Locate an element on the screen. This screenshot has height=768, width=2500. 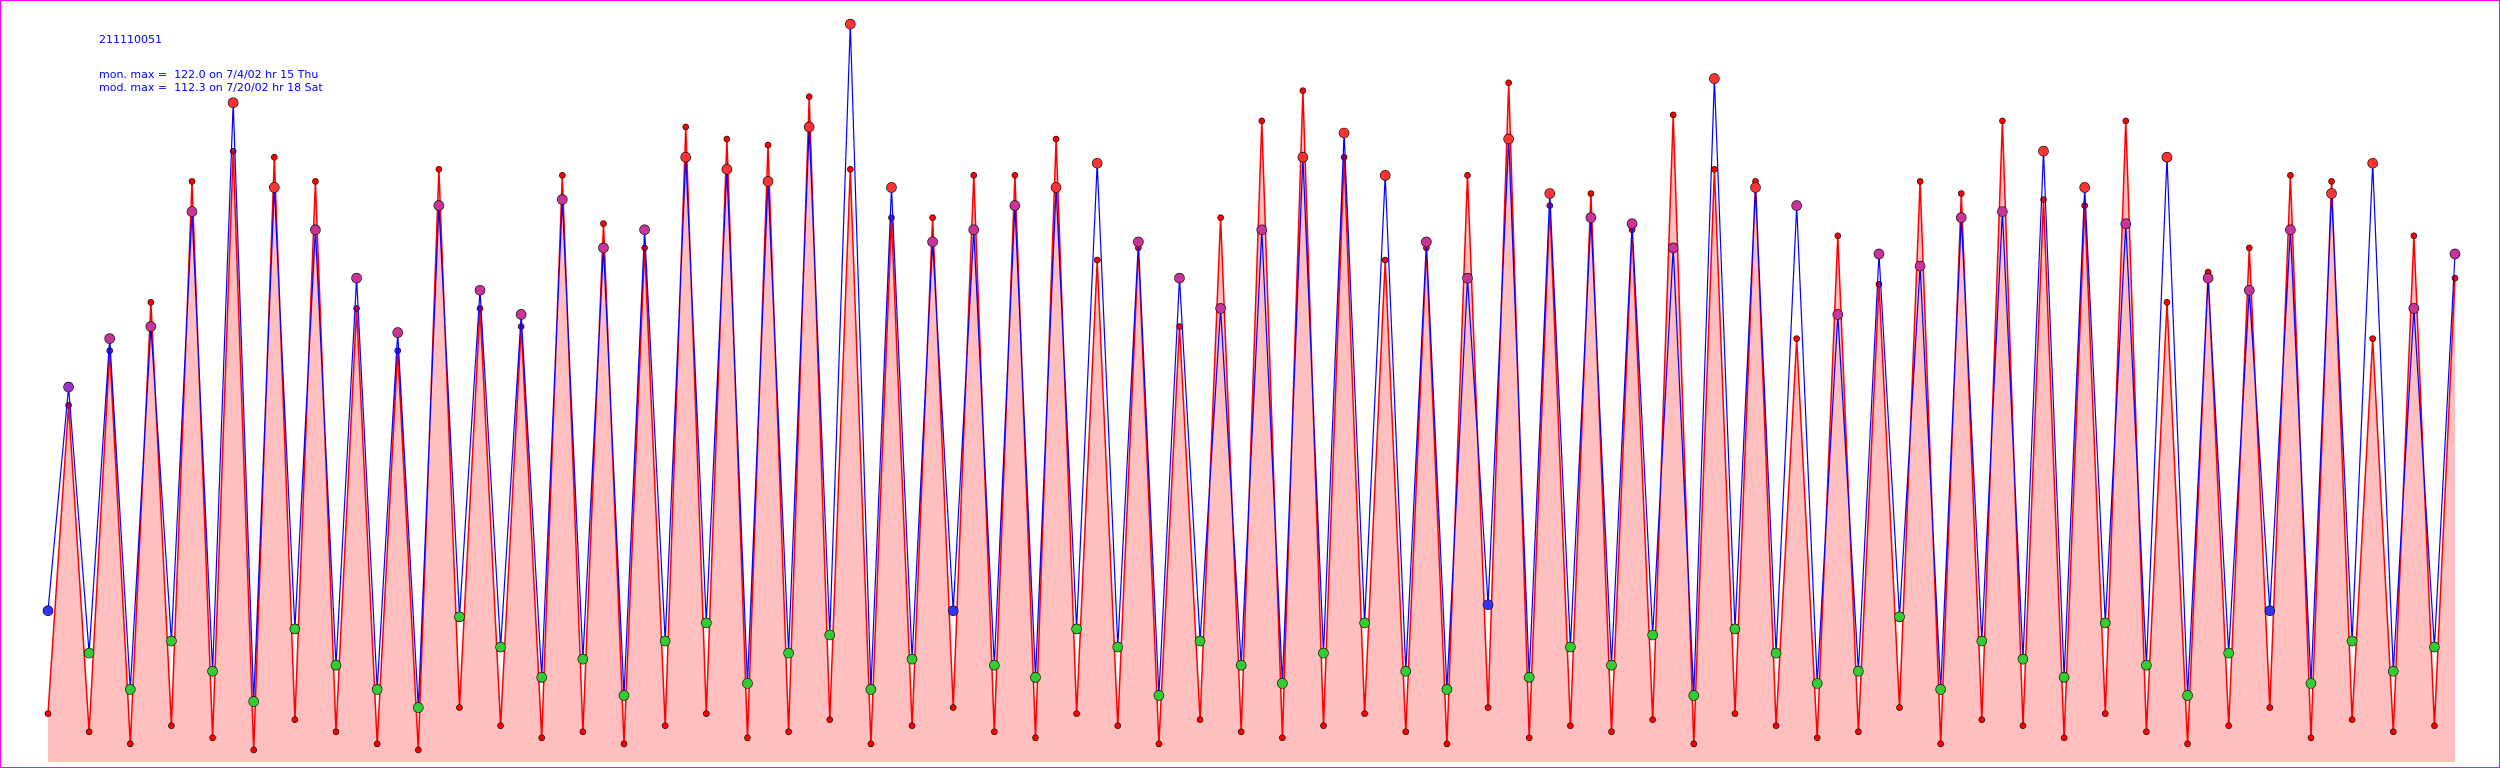
chart-title: 211110051 is located at coordinates (130, 39).